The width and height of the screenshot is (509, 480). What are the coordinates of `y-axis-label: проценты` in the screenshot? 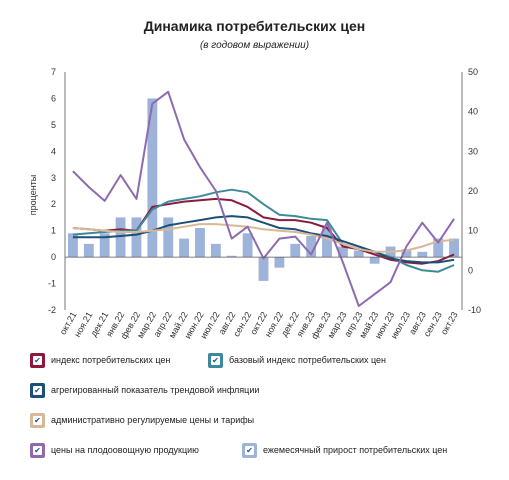 It's located at (33, 195).